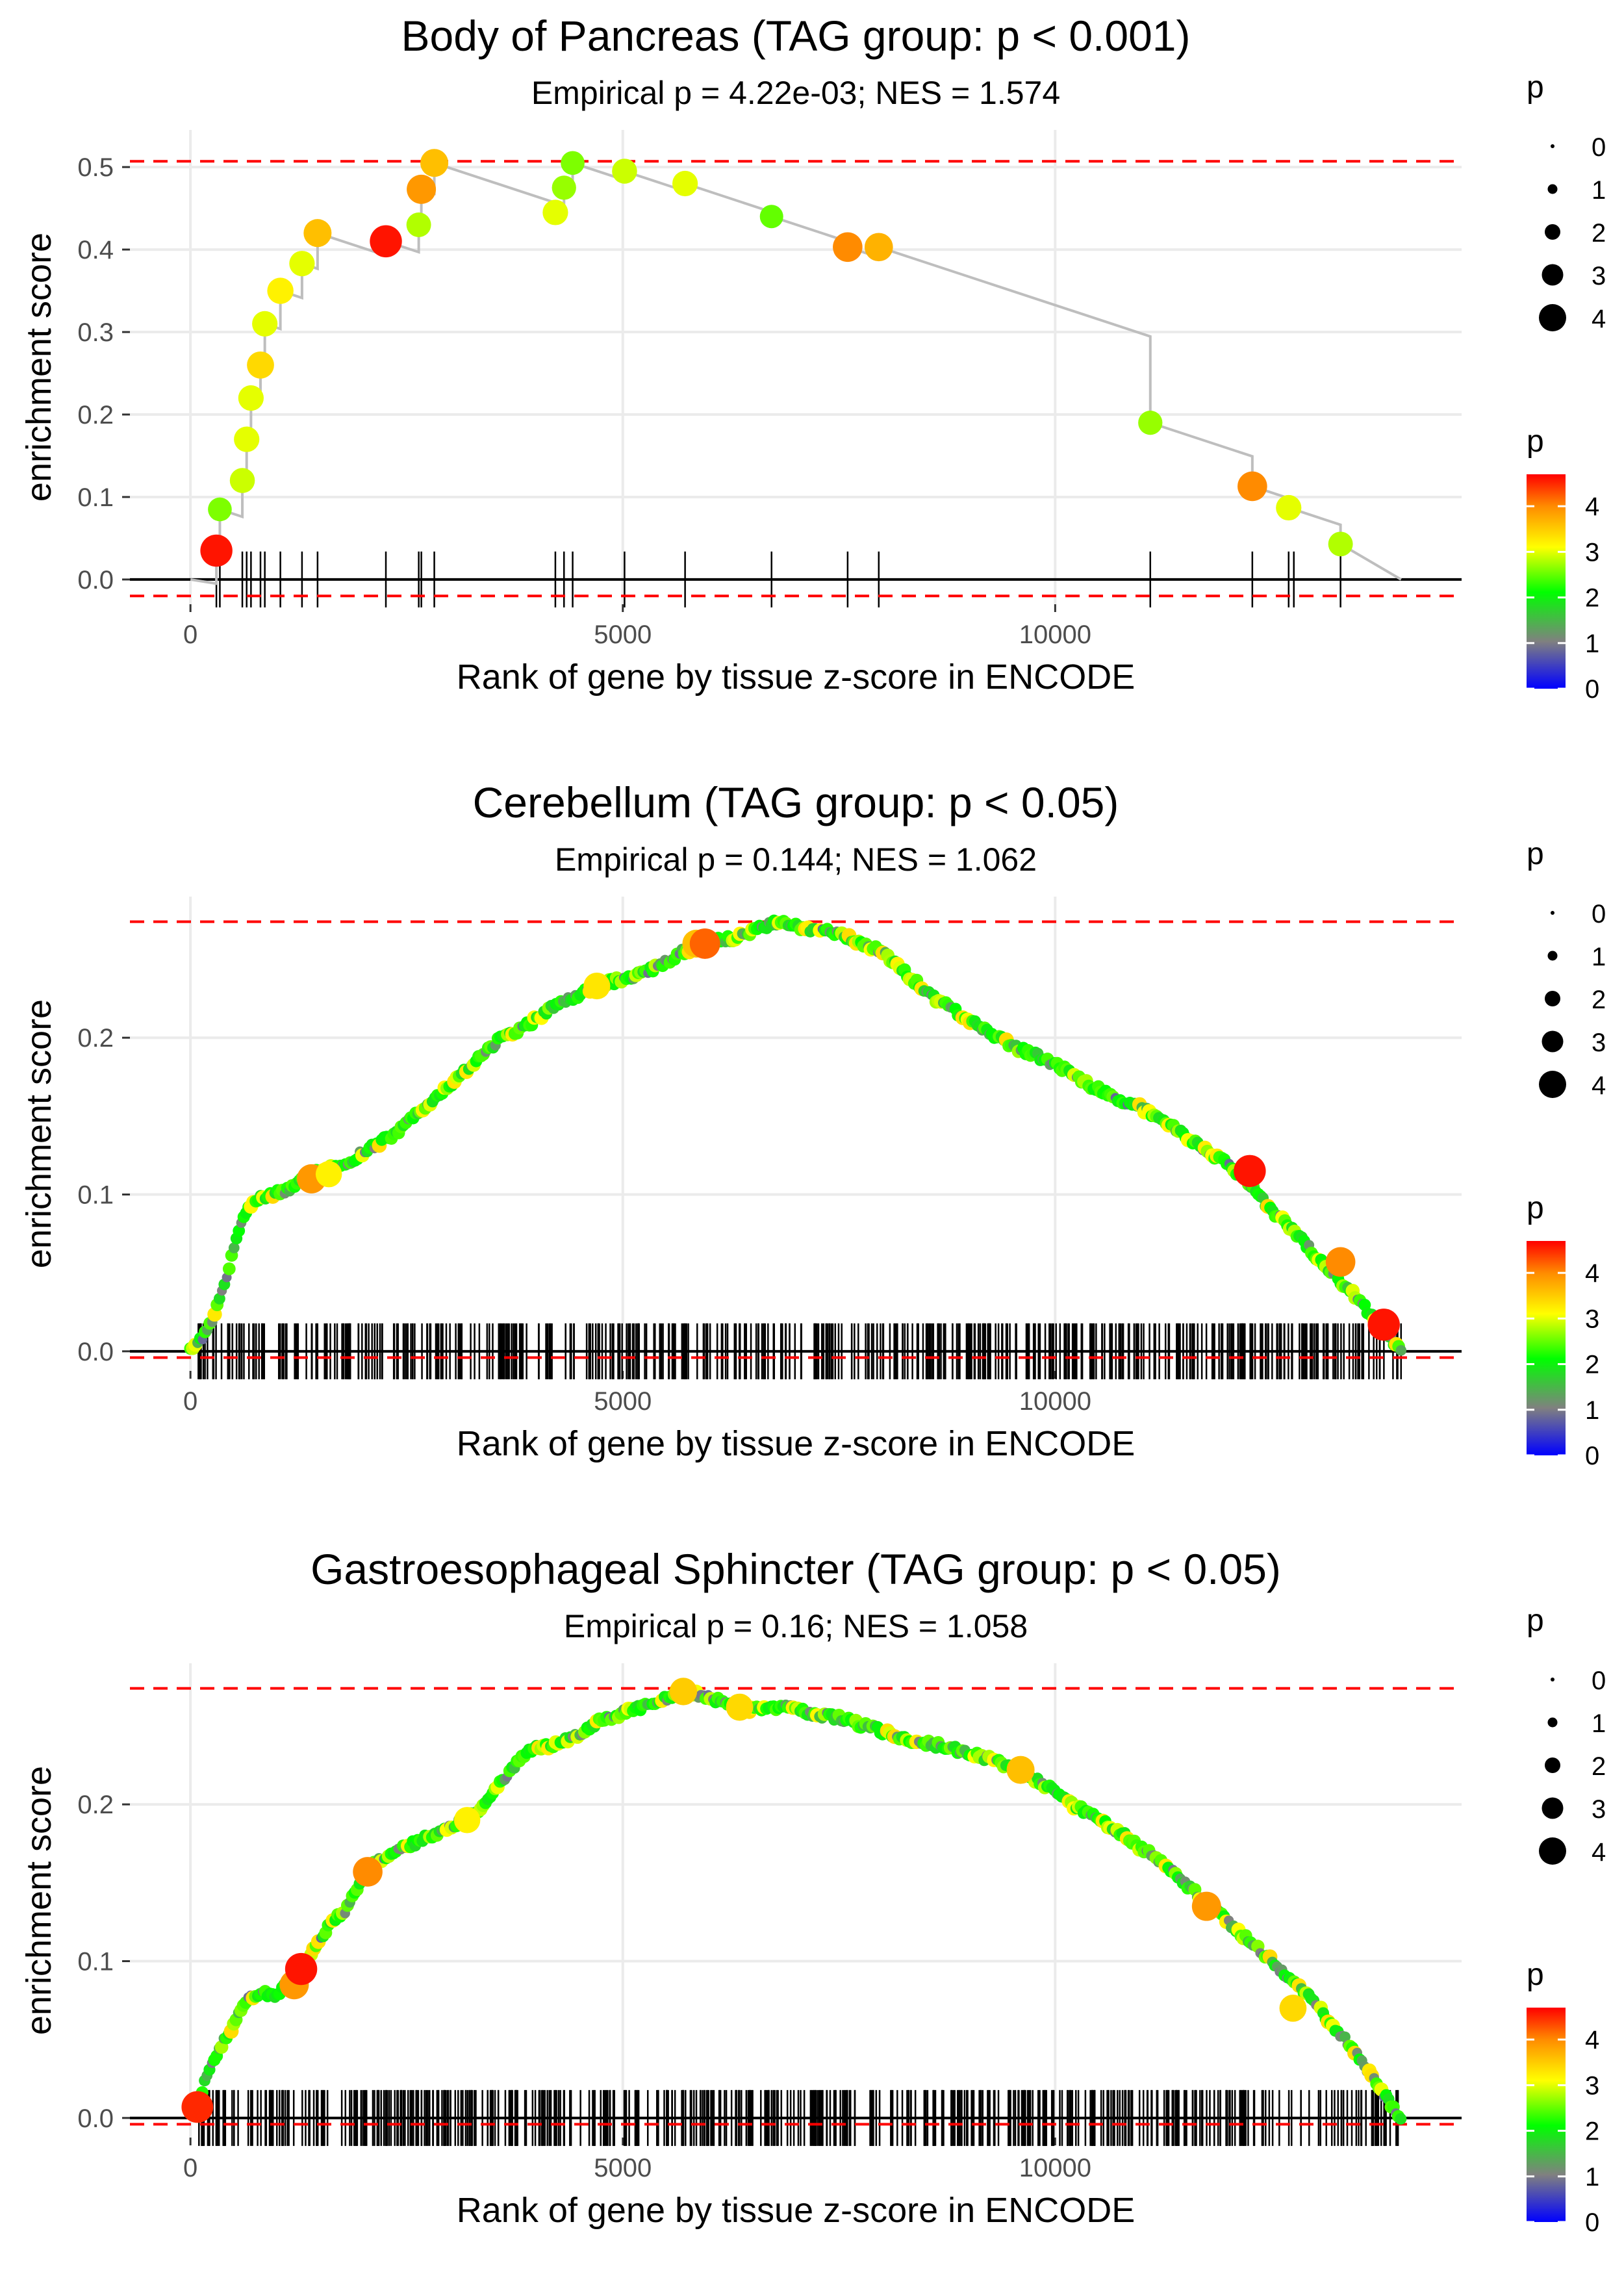  I want to click on x-tick-label: 10000, so click(1055, 2168).